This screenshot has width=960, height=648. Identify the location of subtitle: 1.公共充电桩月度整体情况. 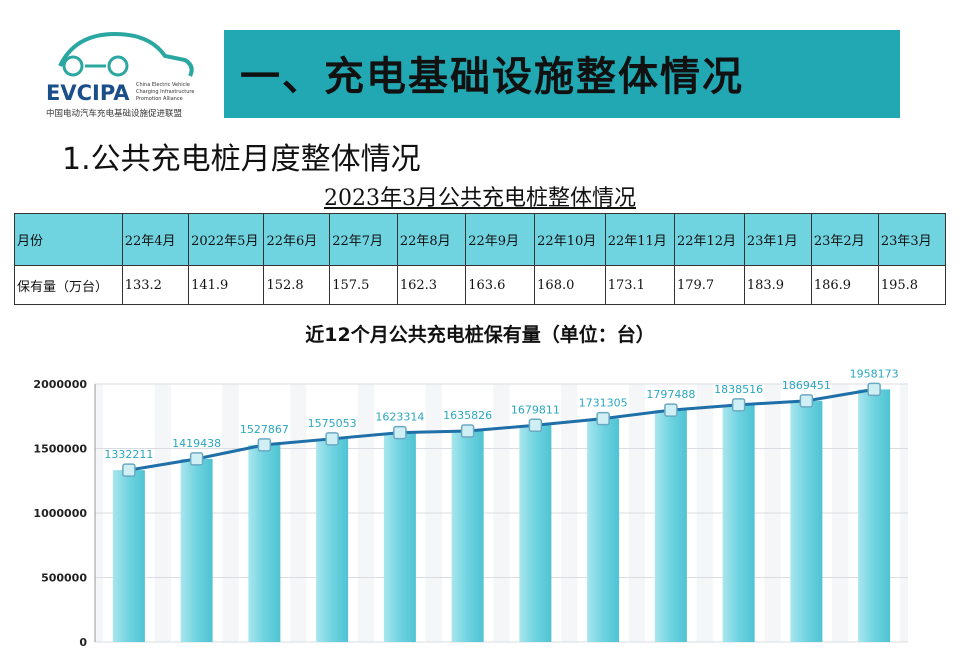
(241, 159).